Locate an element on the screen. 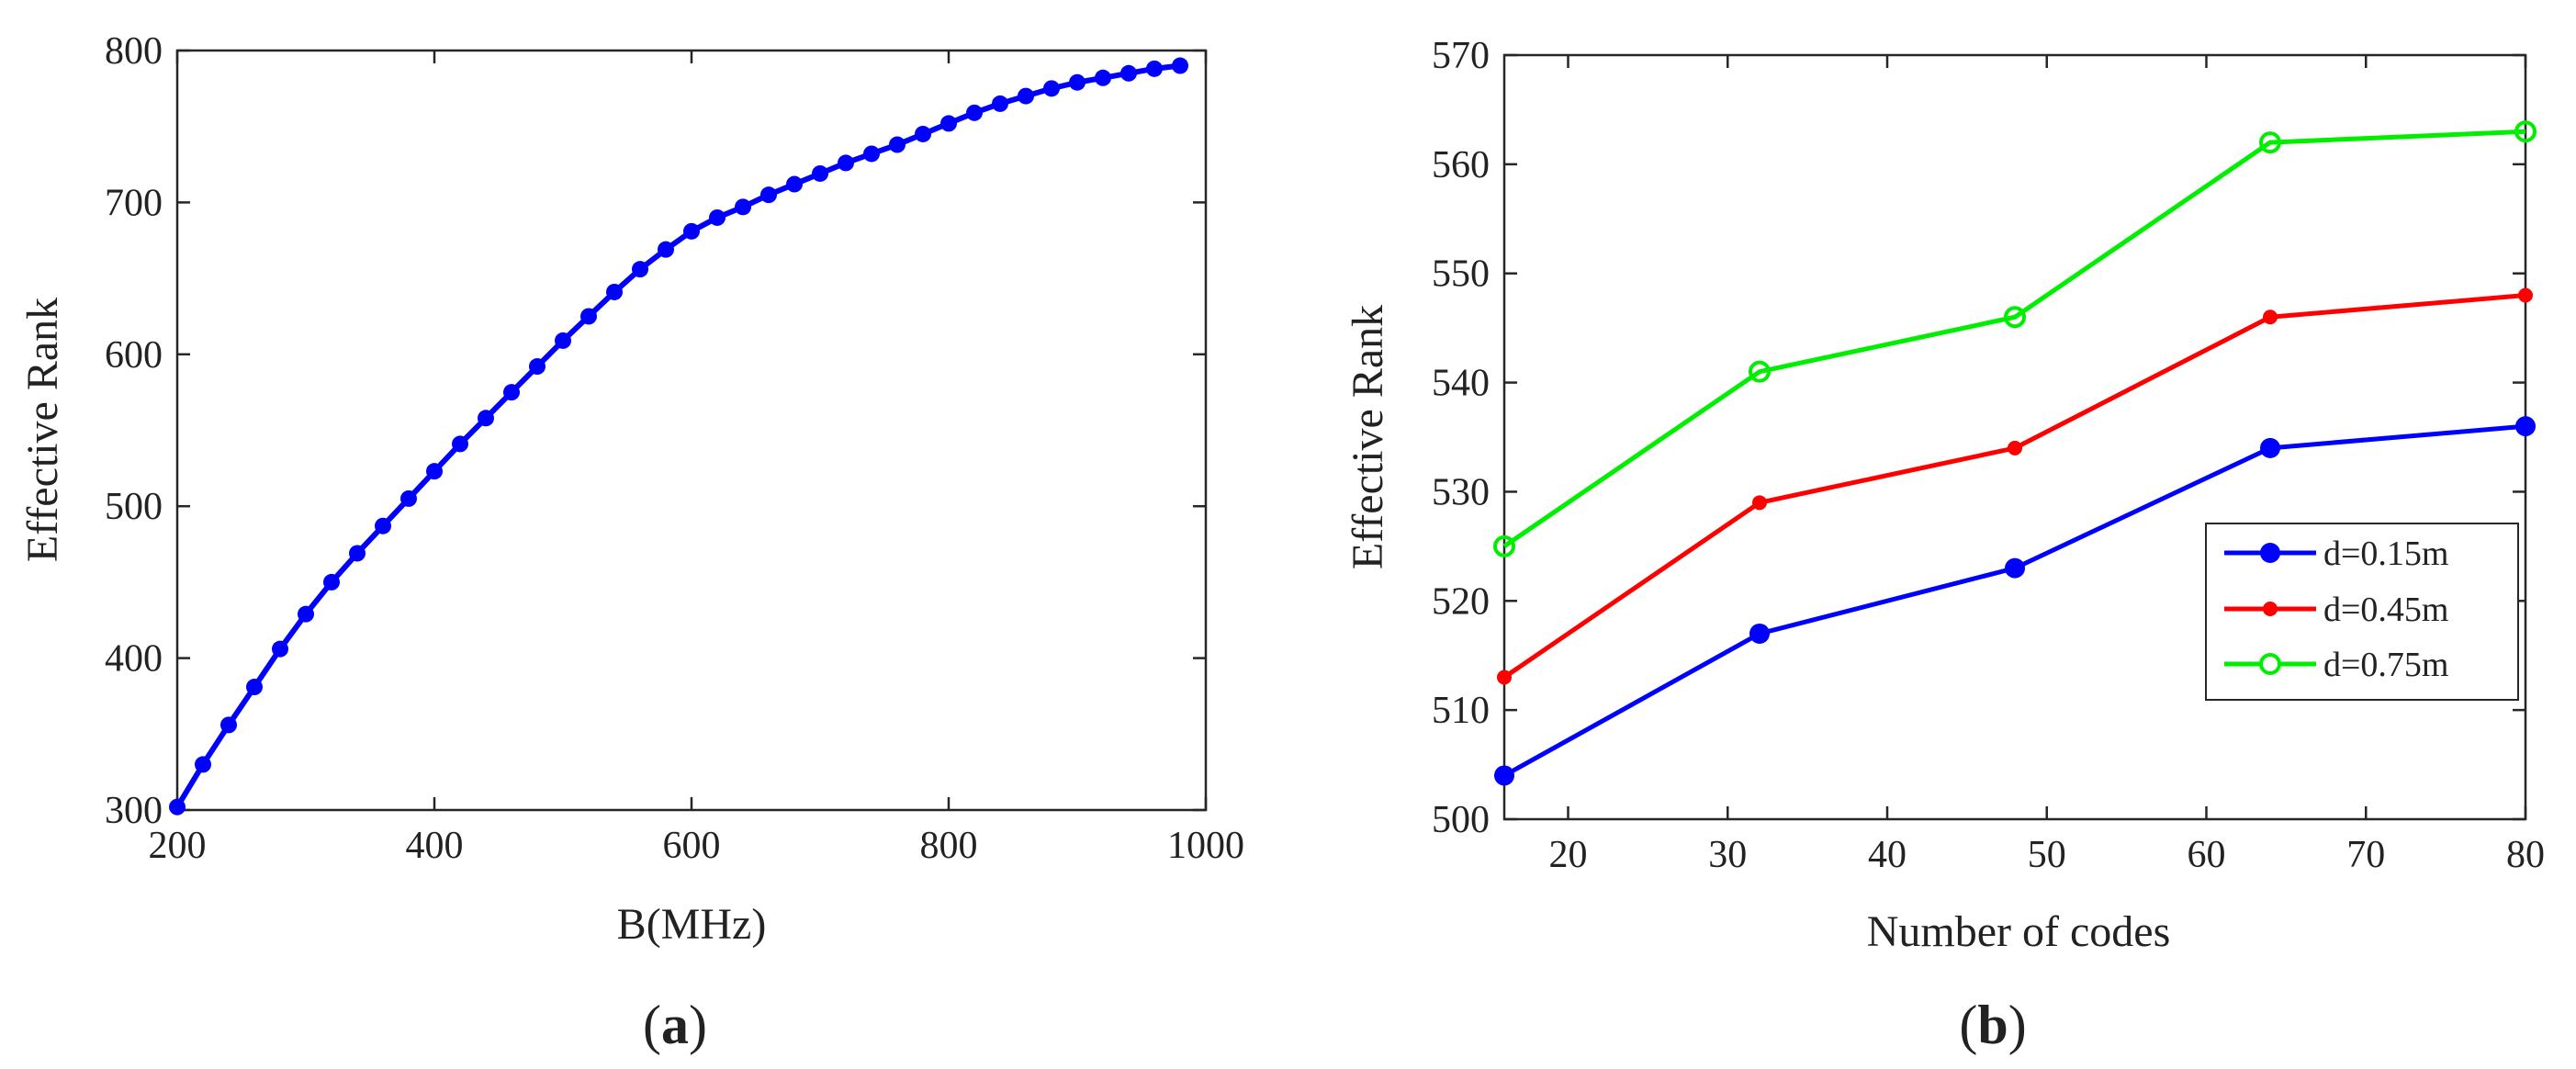 The height and width of the screenshot is (1069, 2576). svg-text: (a) is located at coordinates (675, 1025).